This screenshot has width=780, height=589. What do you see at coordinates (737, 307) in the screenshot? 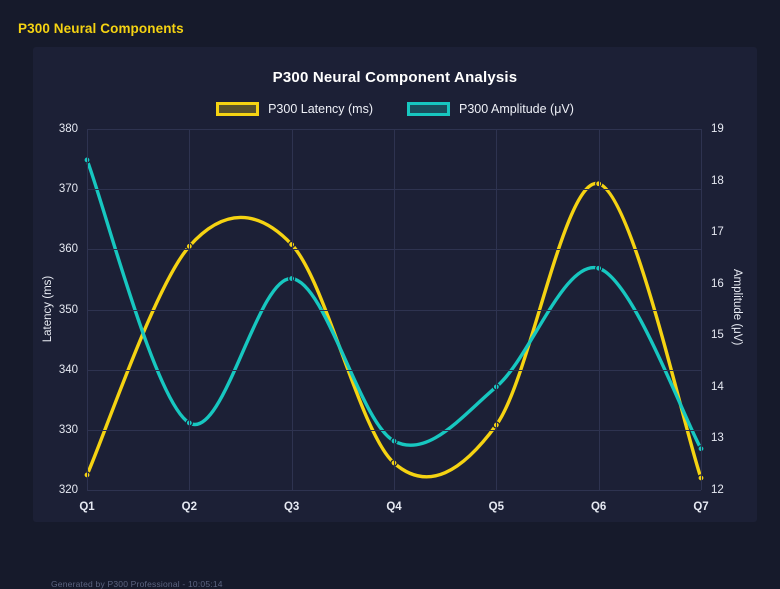
I see `y-axis-right-label: Amplitude (μV)` at bounding box center [737, 307].